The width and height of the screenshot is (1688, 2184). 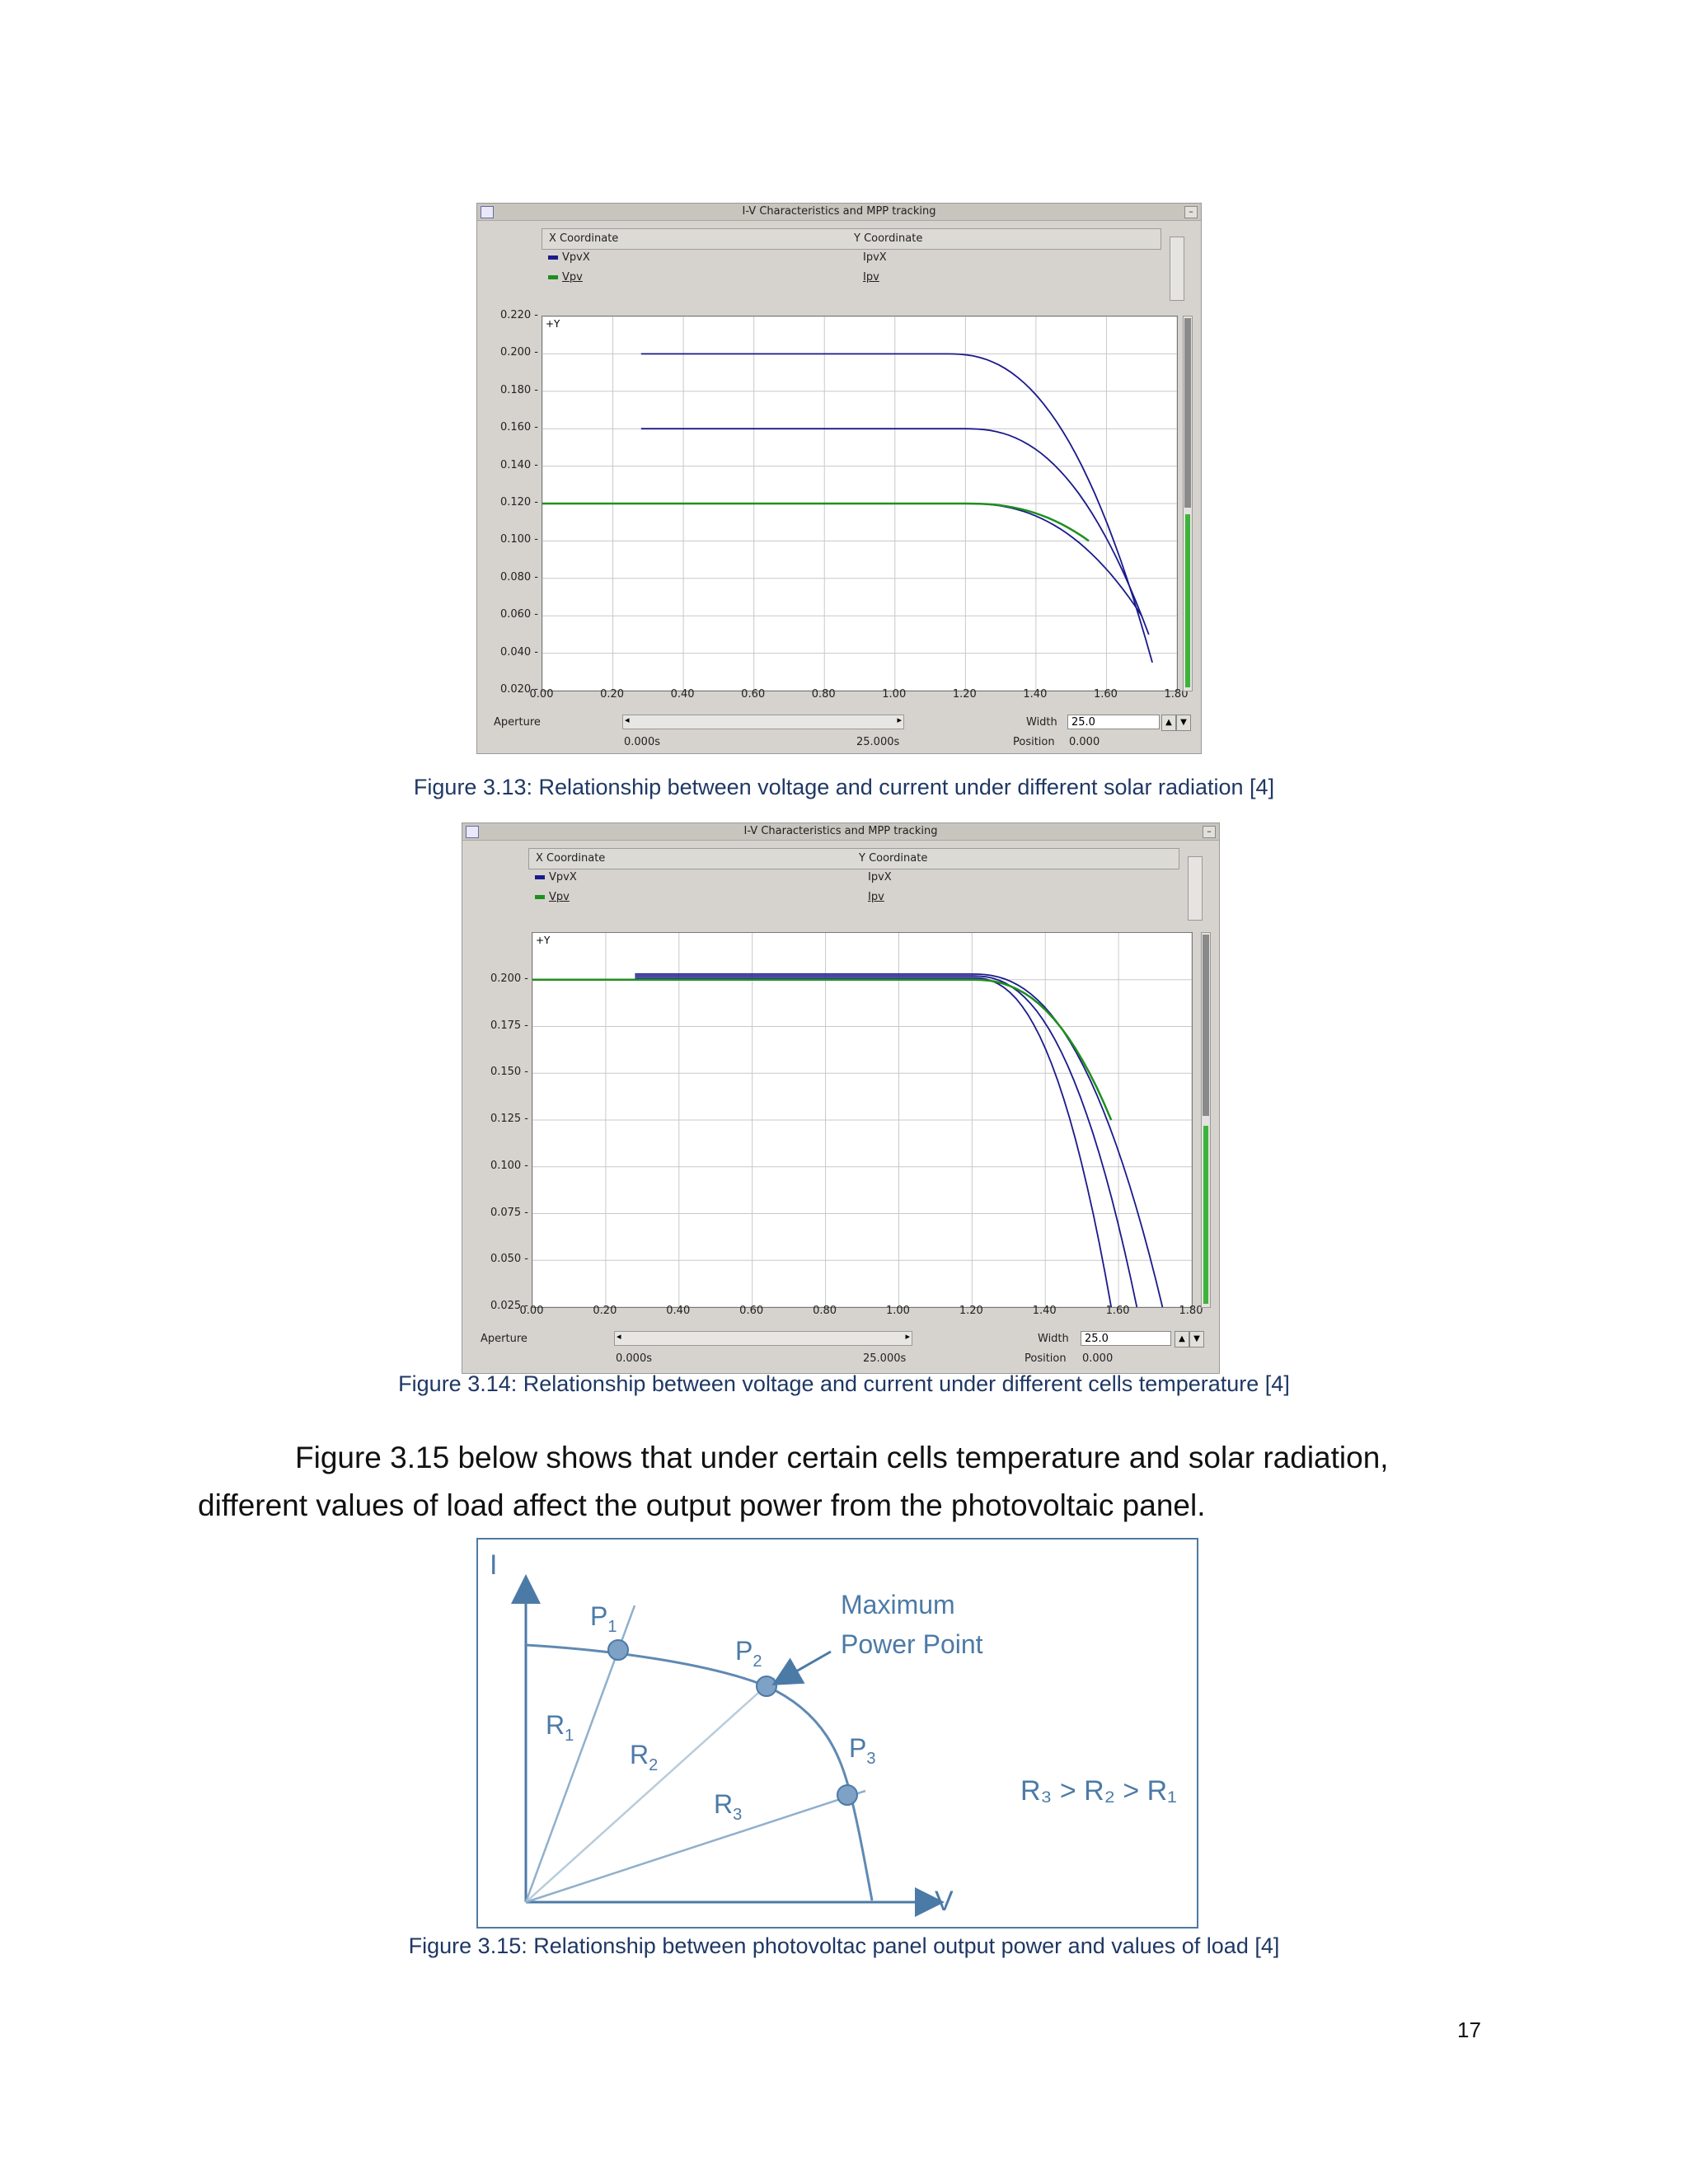 I want to click on x-tick-label: 1.40, so click(x=1035, y=694).